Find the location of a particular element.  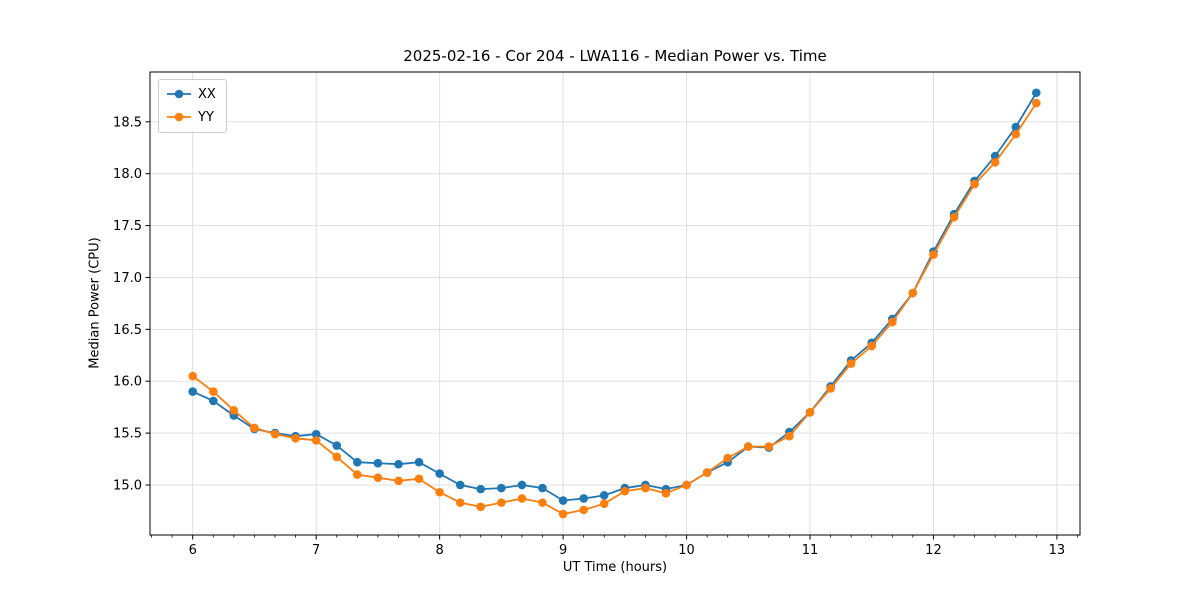

y-axis-label: Median Power (CPU) is located at coordinates (95, 303).